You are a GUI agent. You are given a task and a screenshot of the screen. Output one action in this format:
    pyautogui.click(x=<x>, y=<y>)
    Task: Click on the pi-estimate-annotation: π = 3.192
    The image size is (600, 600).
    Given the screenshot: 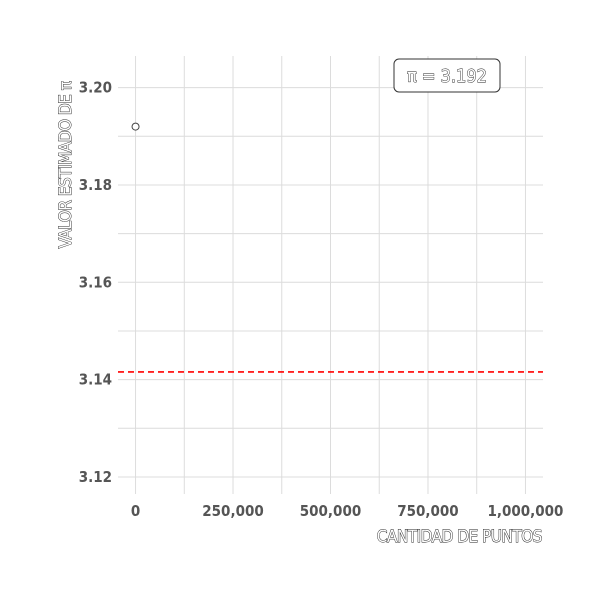 What is the action you would take?
    pyautogui.click(x=447, y=75)
    